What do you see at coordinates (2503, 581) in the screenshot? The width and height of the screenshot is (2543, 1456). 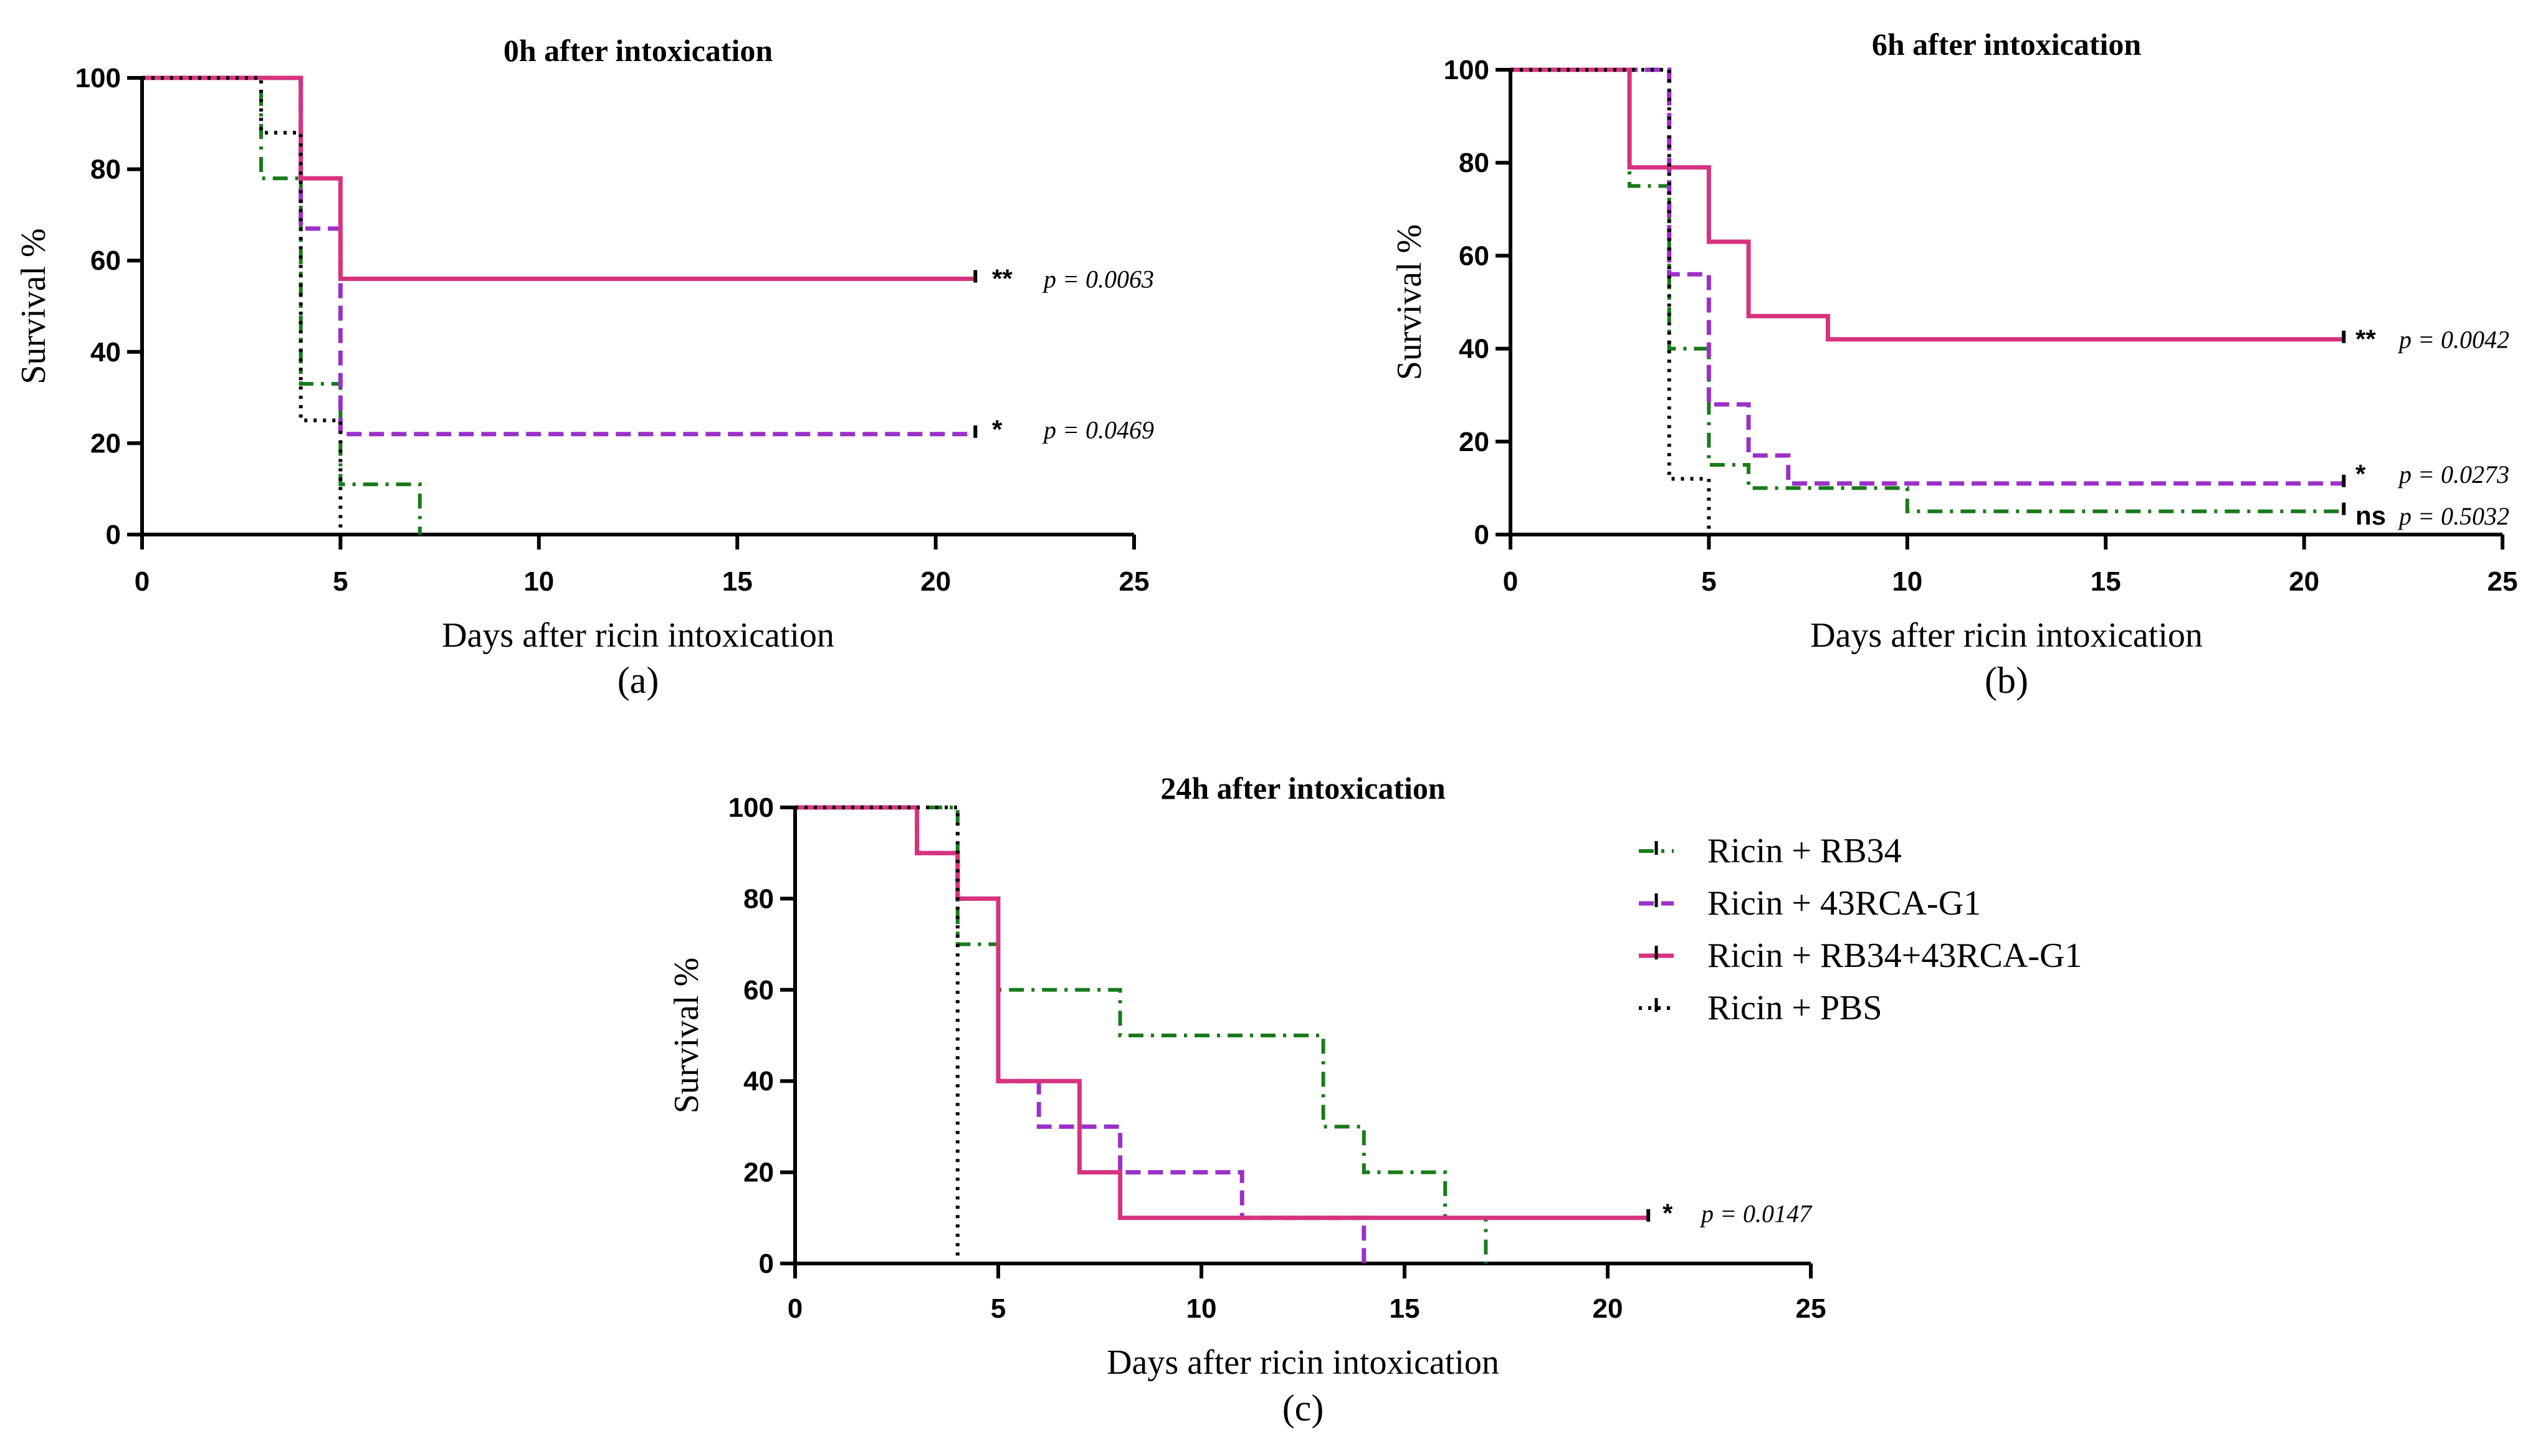 I see `panel-2-x-tick-label: 25` at bounding box center [2503, 581].